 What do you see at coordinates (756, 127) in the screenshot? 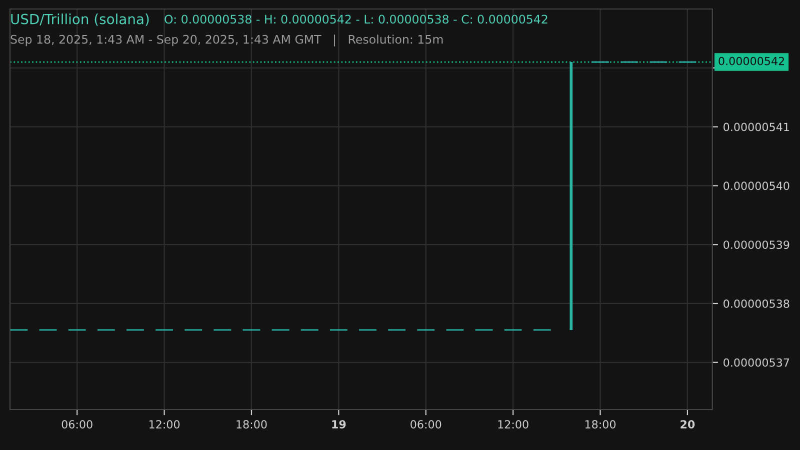
I see `y-tick-label: 0.00000541` at bounding box center [756, 127].